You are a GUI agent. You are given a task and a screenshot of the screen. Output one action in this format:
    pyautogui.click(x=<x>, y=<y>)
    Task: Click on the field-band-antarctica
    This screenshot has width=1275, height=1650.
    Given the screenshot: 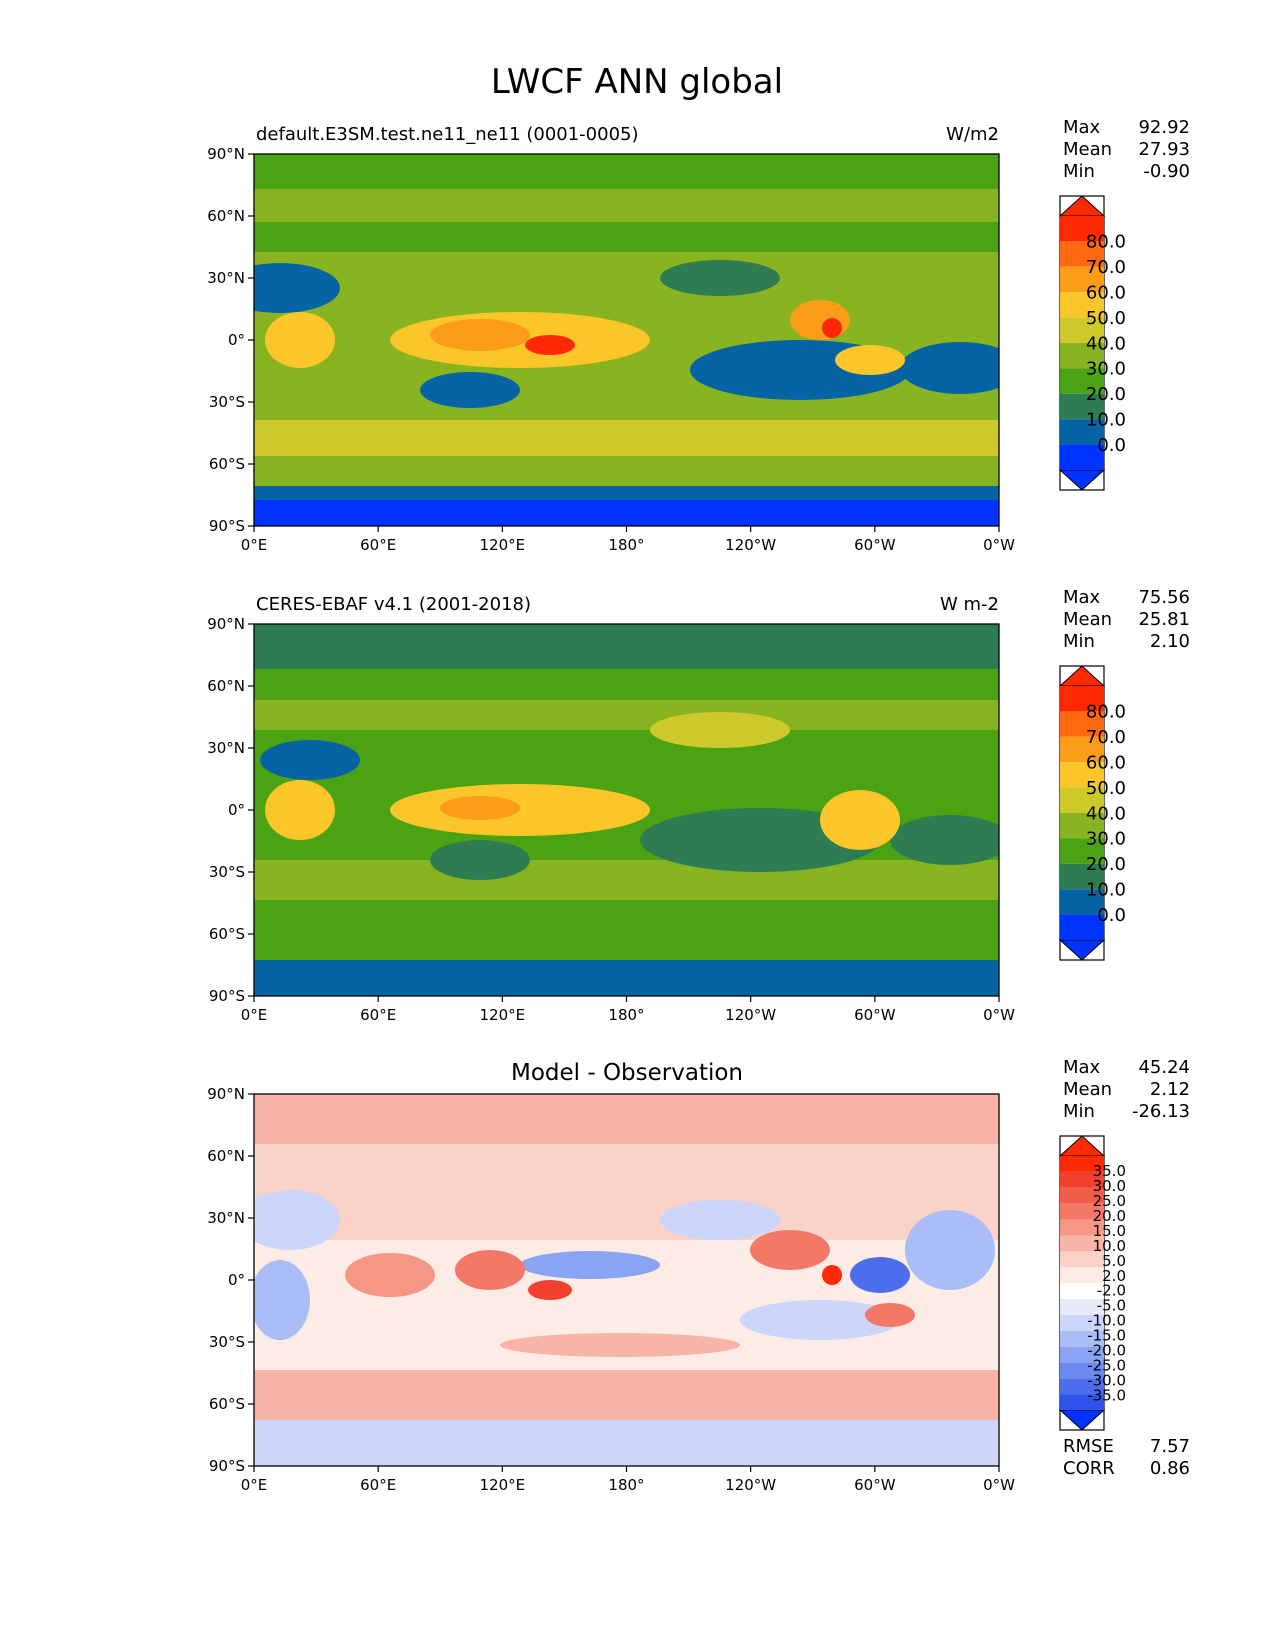 What is the action you would take?
    pyautogui.click(x=626, y=1443)
    